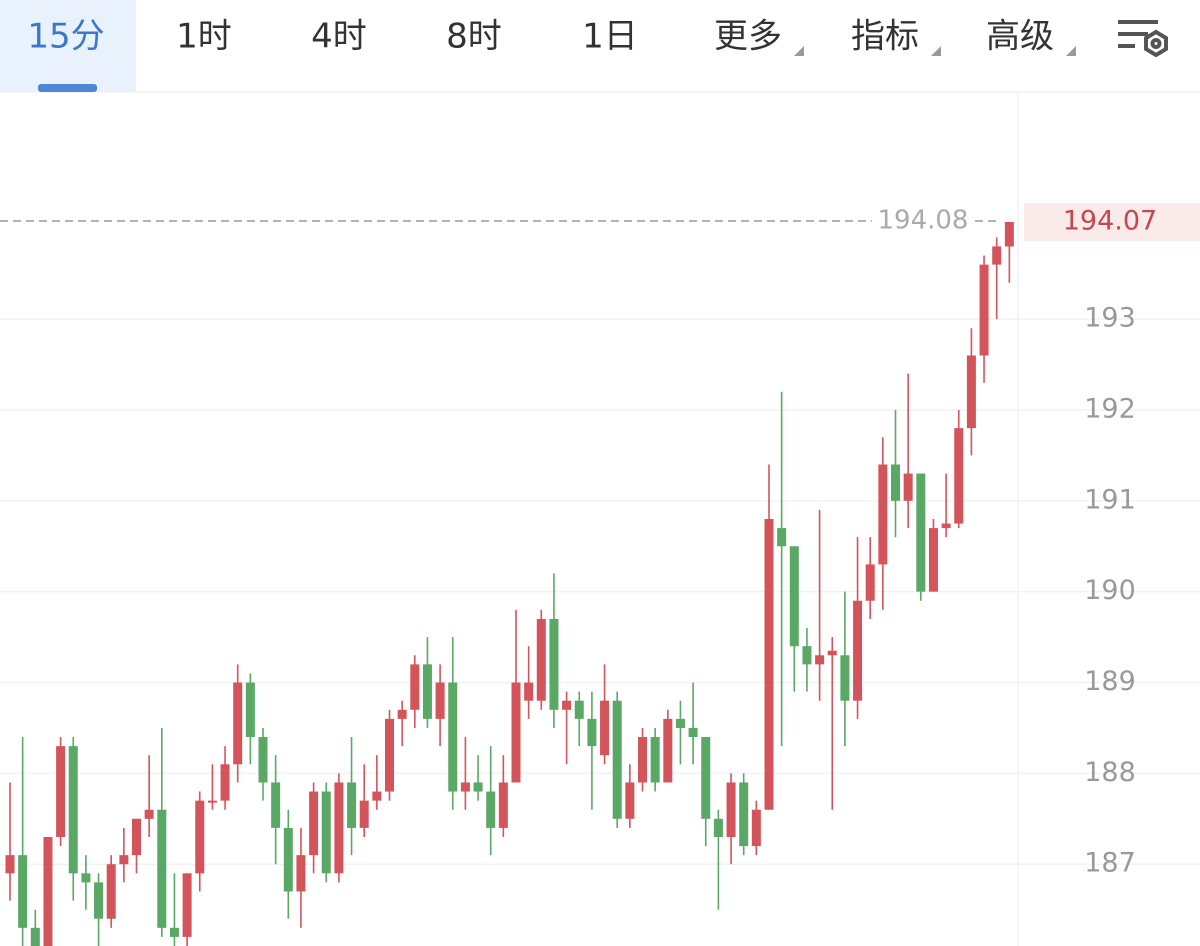 This screenshot has height=946, width=1200. I want to click on y-tick-label: 188, so click(1110, 772).